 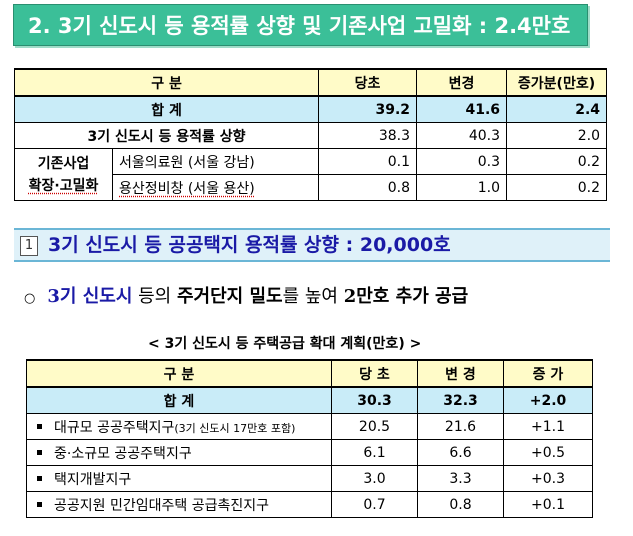 What do you see at coordinates (548, 478) in the screenshot?
I see `row-increase: +0.3` at bounding box center [548, 478].